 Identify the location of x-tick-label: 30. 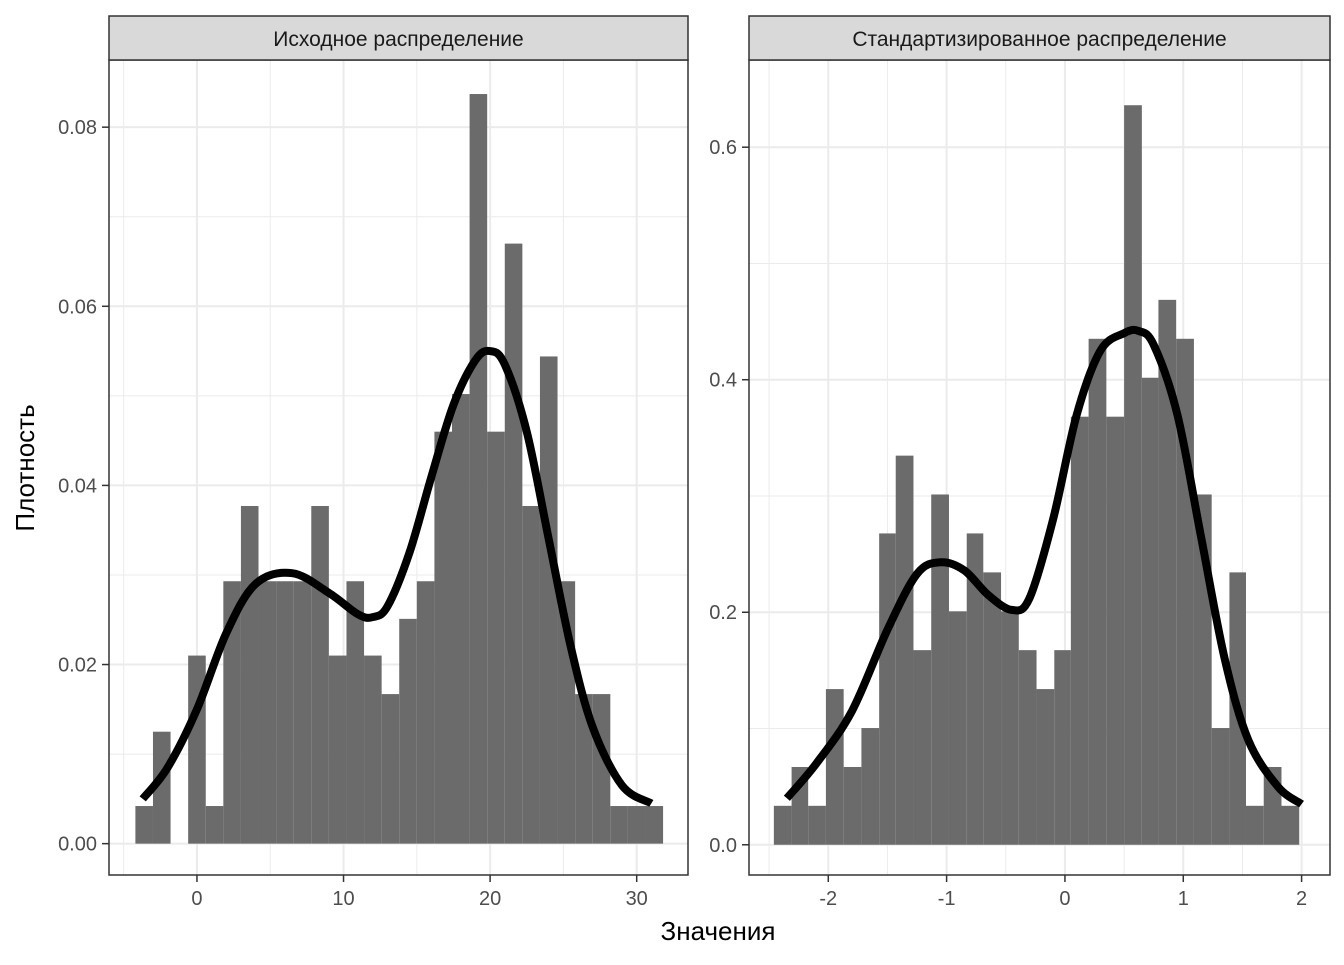
(637, 899).